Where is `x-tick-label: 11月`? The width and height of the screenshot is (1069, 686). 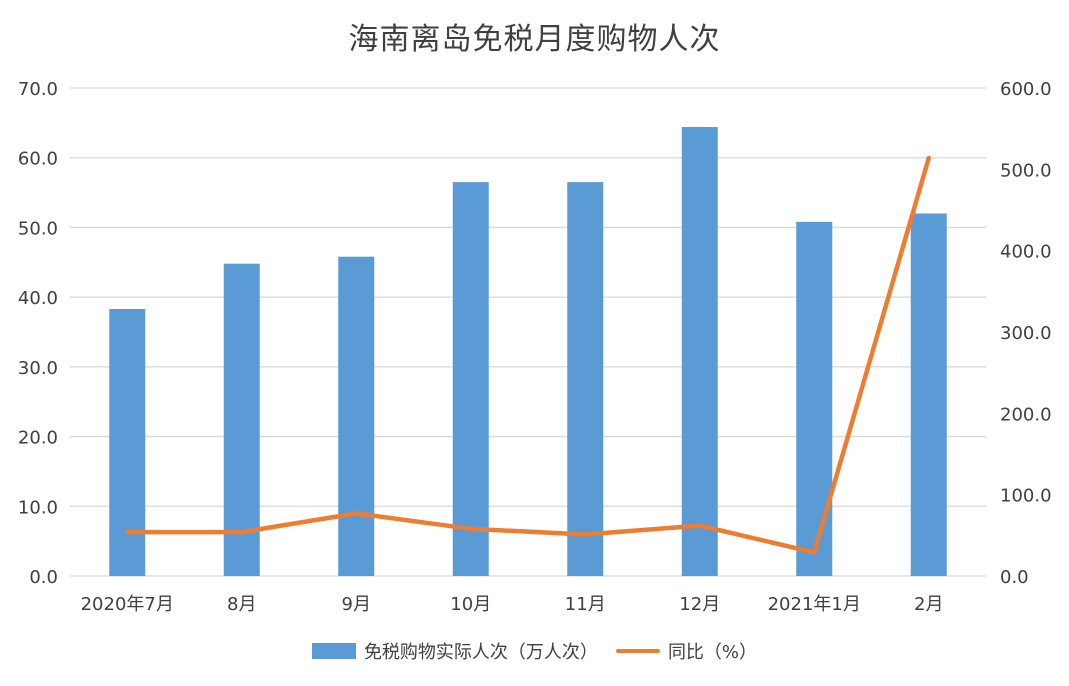 x-tick-label: 11月 is located at coordinates (585, 604).